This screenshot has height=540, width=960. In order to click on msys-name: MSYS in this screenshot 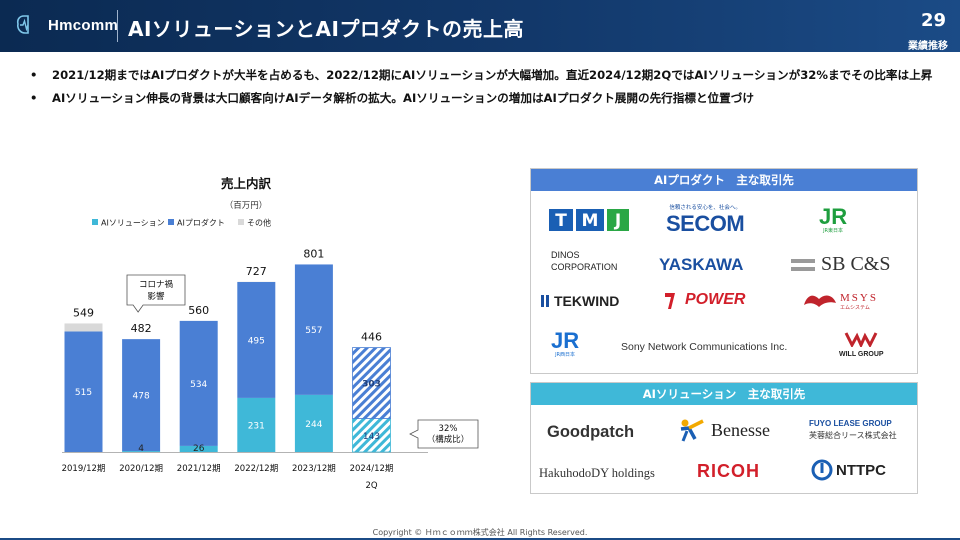, I will do `click(859, 297)`.